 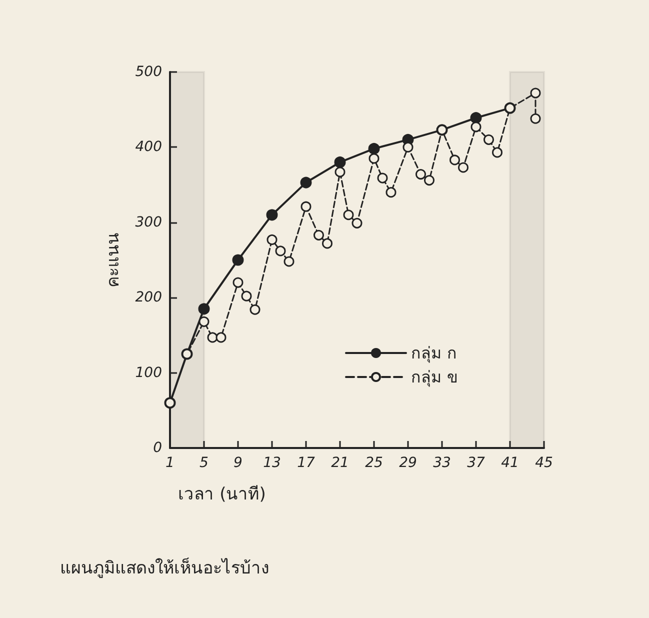 What do you see at coordinates (434, 354) in the screenshot?
I see `legend-label: กลุ่ม ก` at bounding box center [434, 354].